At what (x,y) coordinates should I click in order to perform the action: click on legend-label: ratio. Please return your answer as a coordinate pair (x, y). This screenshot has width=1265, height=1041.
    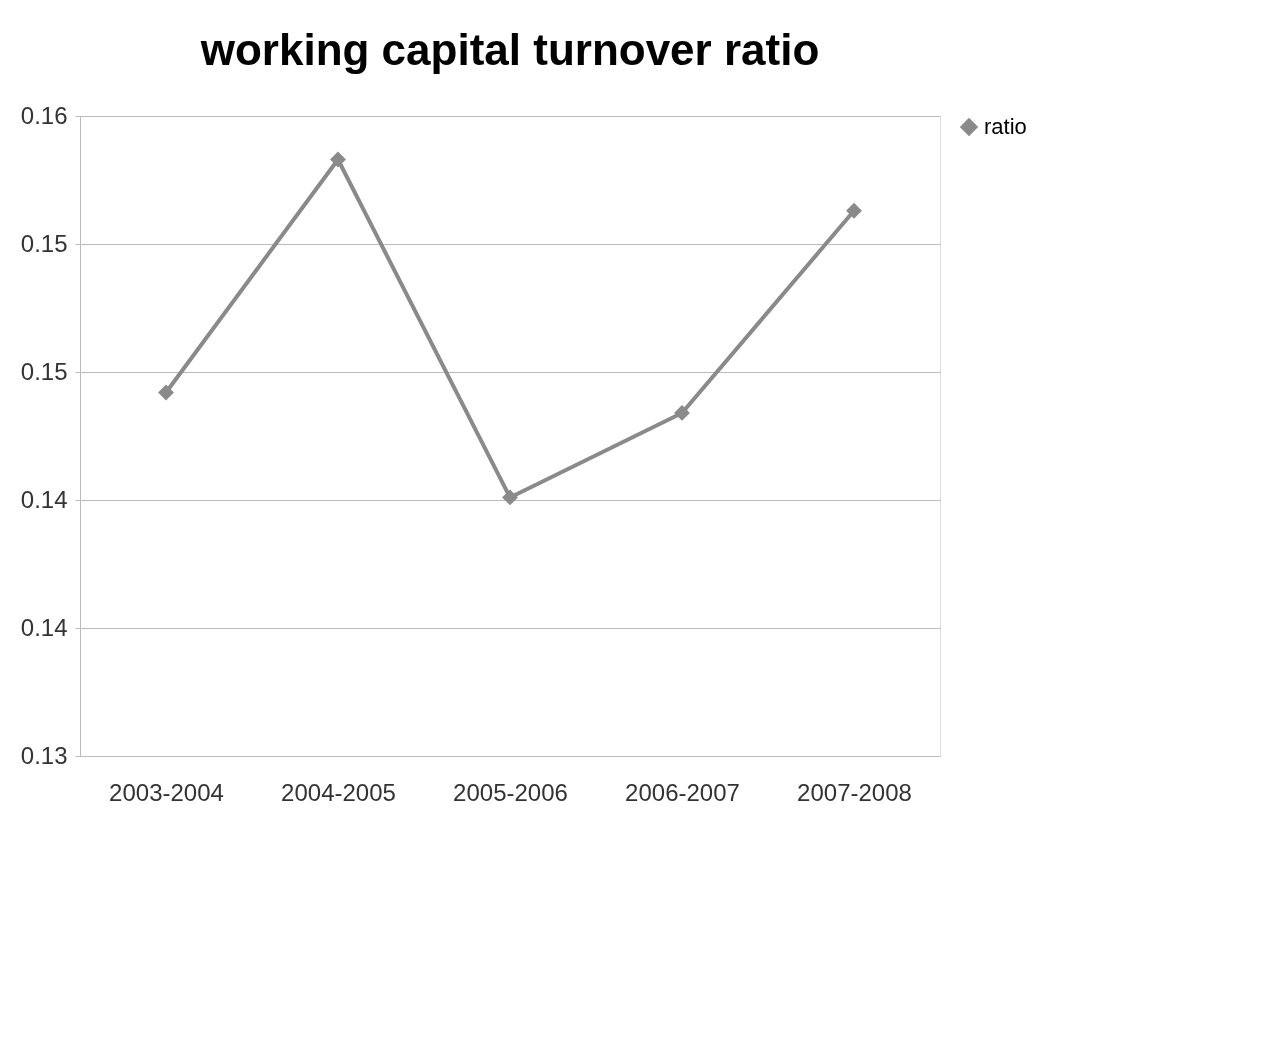
    Looking at the image, I should click on (1005, 126).